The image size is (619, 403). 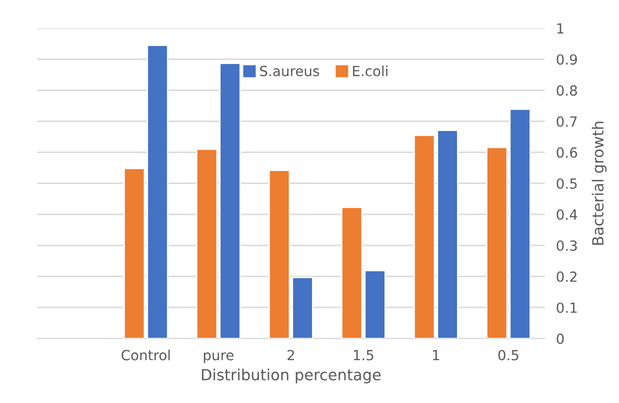 I want to click on y-tick-label: 0.7, so click(x=566, y=121).